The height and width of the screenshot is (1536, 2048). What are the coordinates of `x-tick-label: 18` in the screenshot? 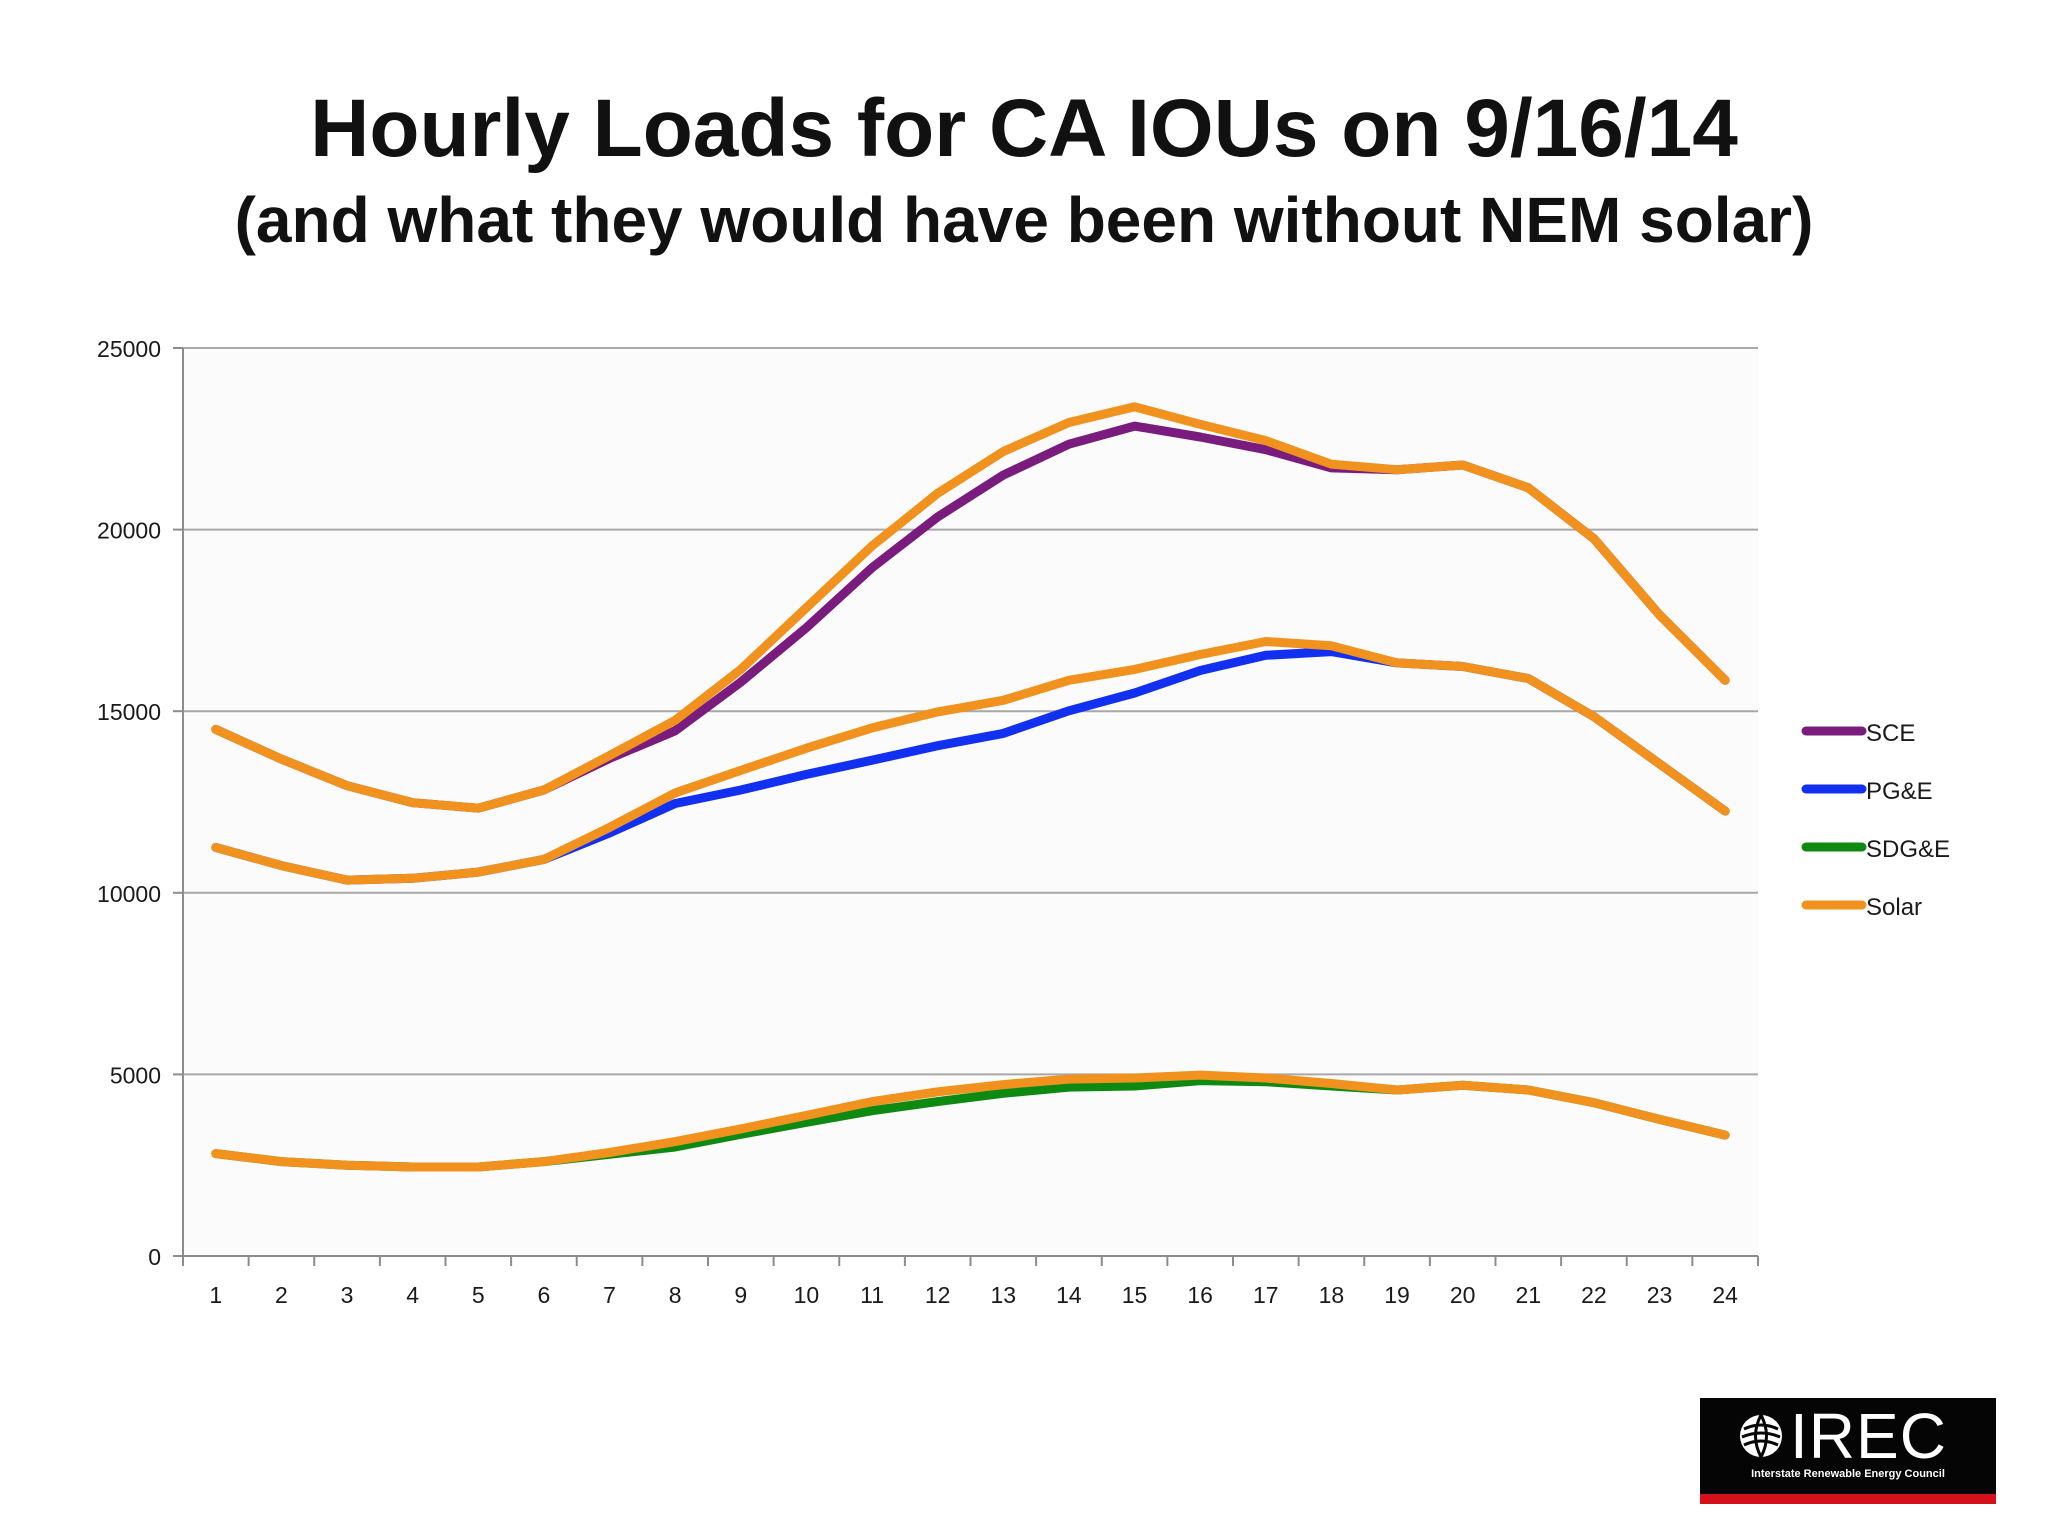 It's located at (1332, 1295).